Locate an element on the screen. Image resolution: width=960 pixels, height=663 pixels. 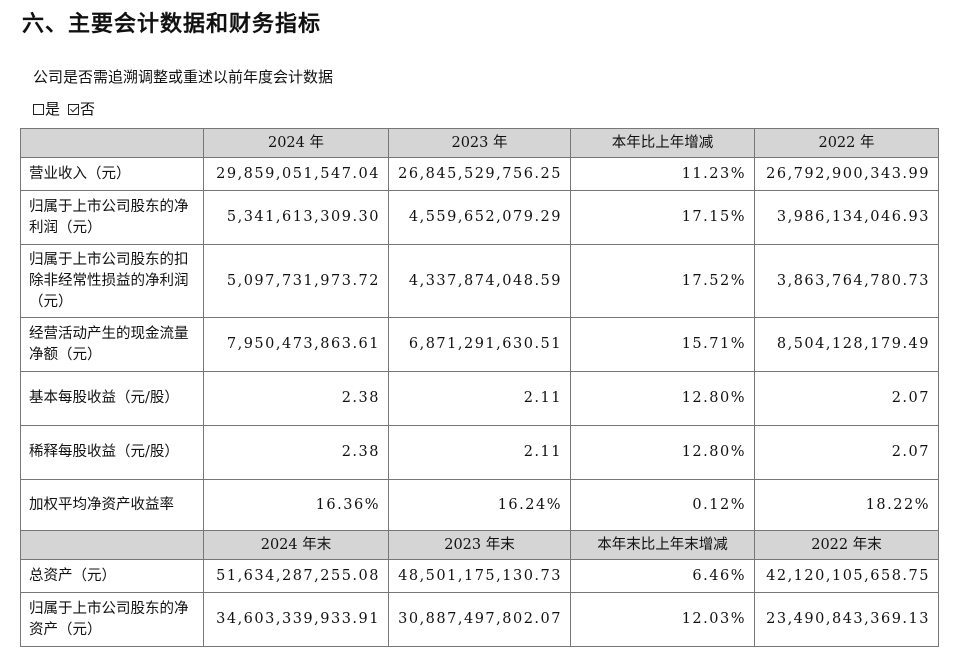
header-cell: 本年比上年增减 is located at coordinates (662, 143).